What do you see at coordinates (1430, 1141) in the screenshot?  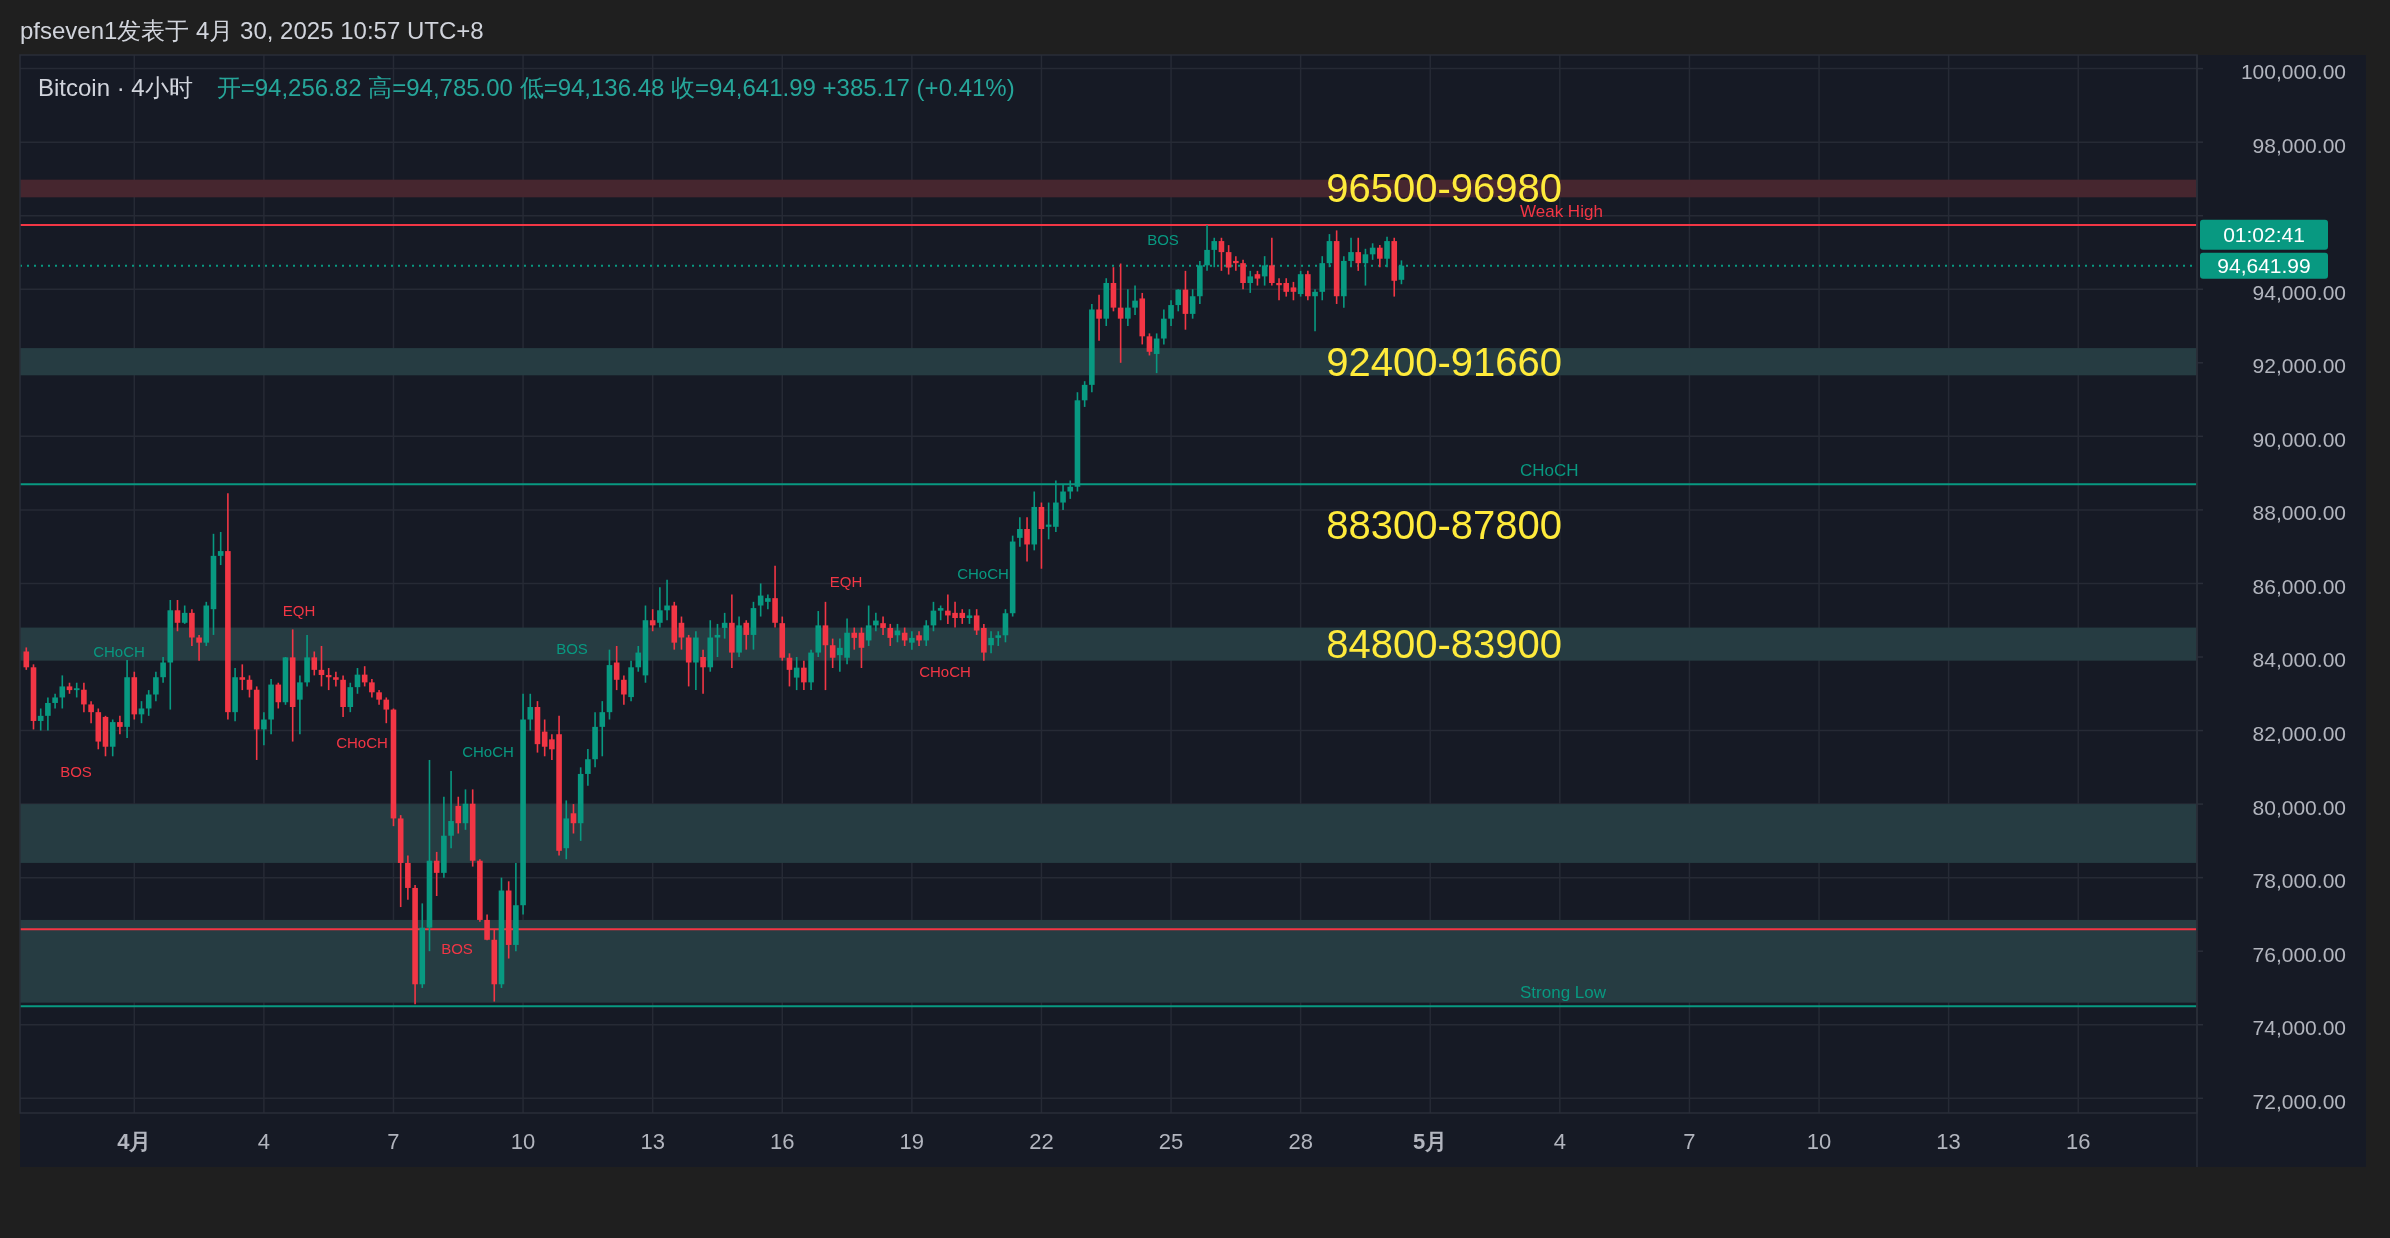 I see `x-tick-label: 5月` at bounding box center [1430, 1141].